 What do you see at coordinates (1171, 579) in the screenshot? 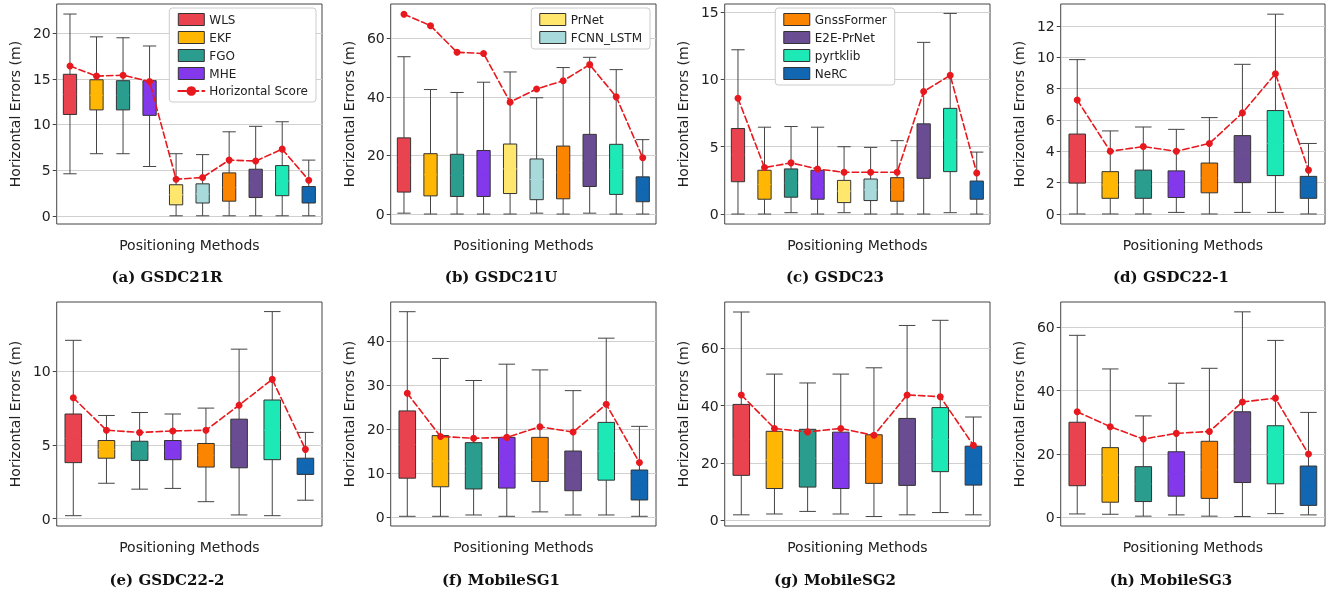
I see `text: (h) MobileSG3` at bounding box center [1171, 579].